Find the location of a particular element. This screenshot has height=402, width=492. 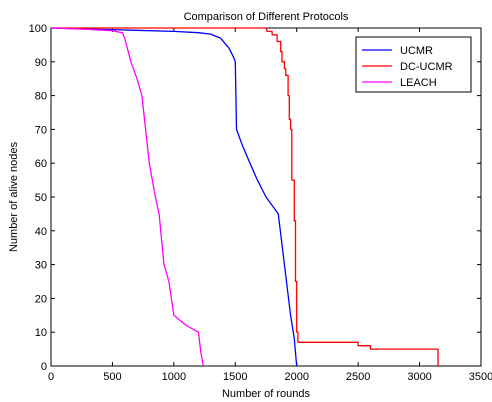

x-tick-label: 500 is located at coordinates (112, 377).